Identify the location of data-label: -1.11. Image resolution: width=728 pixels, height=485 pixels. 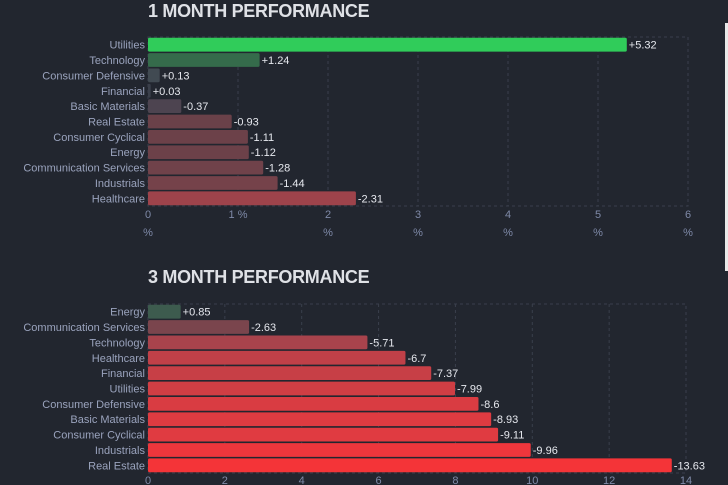
(262, 138).